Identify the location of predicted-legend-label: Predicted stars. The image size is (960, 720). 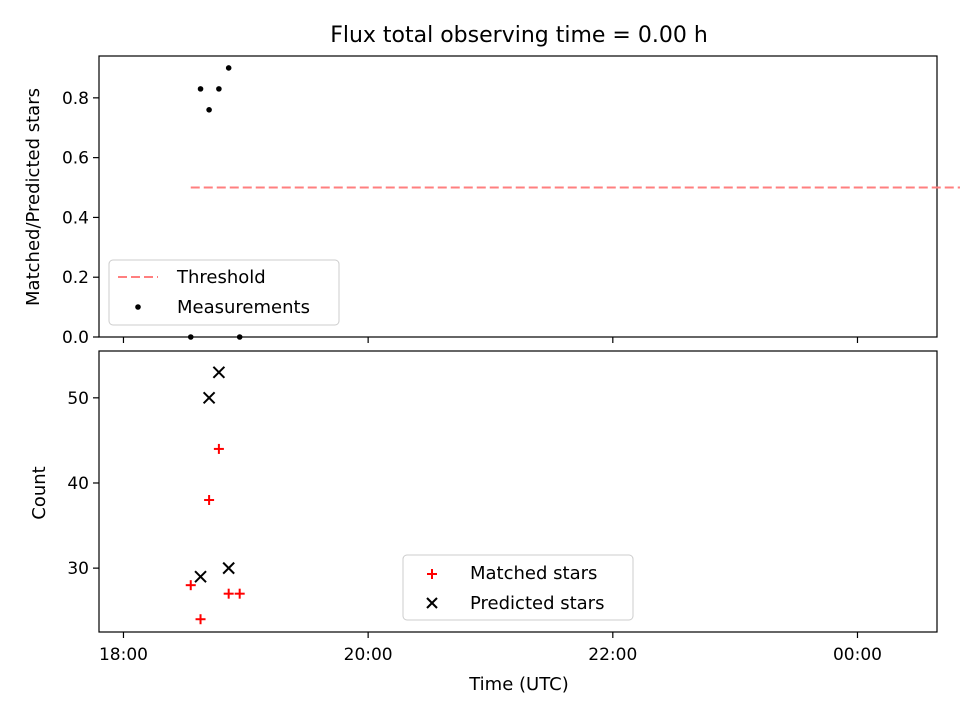
(537, 603).